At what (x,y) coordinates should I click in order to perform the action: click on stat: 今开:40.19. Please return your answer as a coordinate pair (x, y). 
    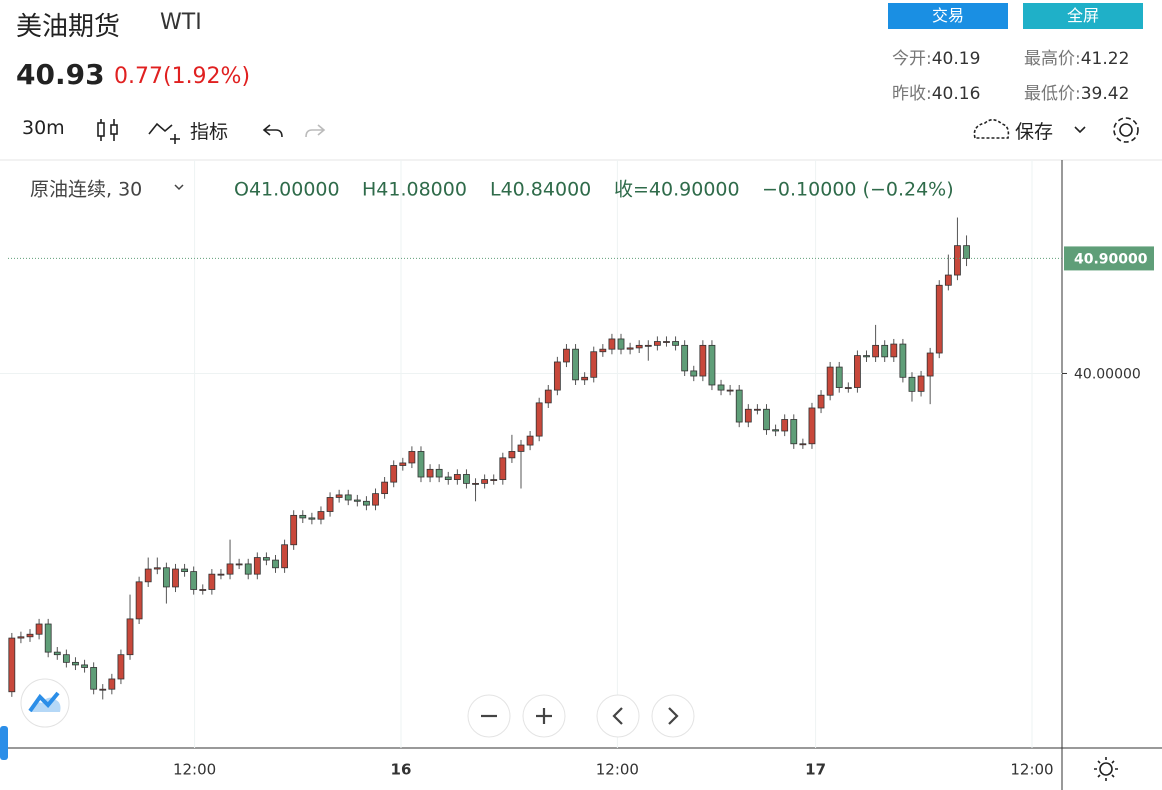
    Looking at the image, I should click on (936, 56).